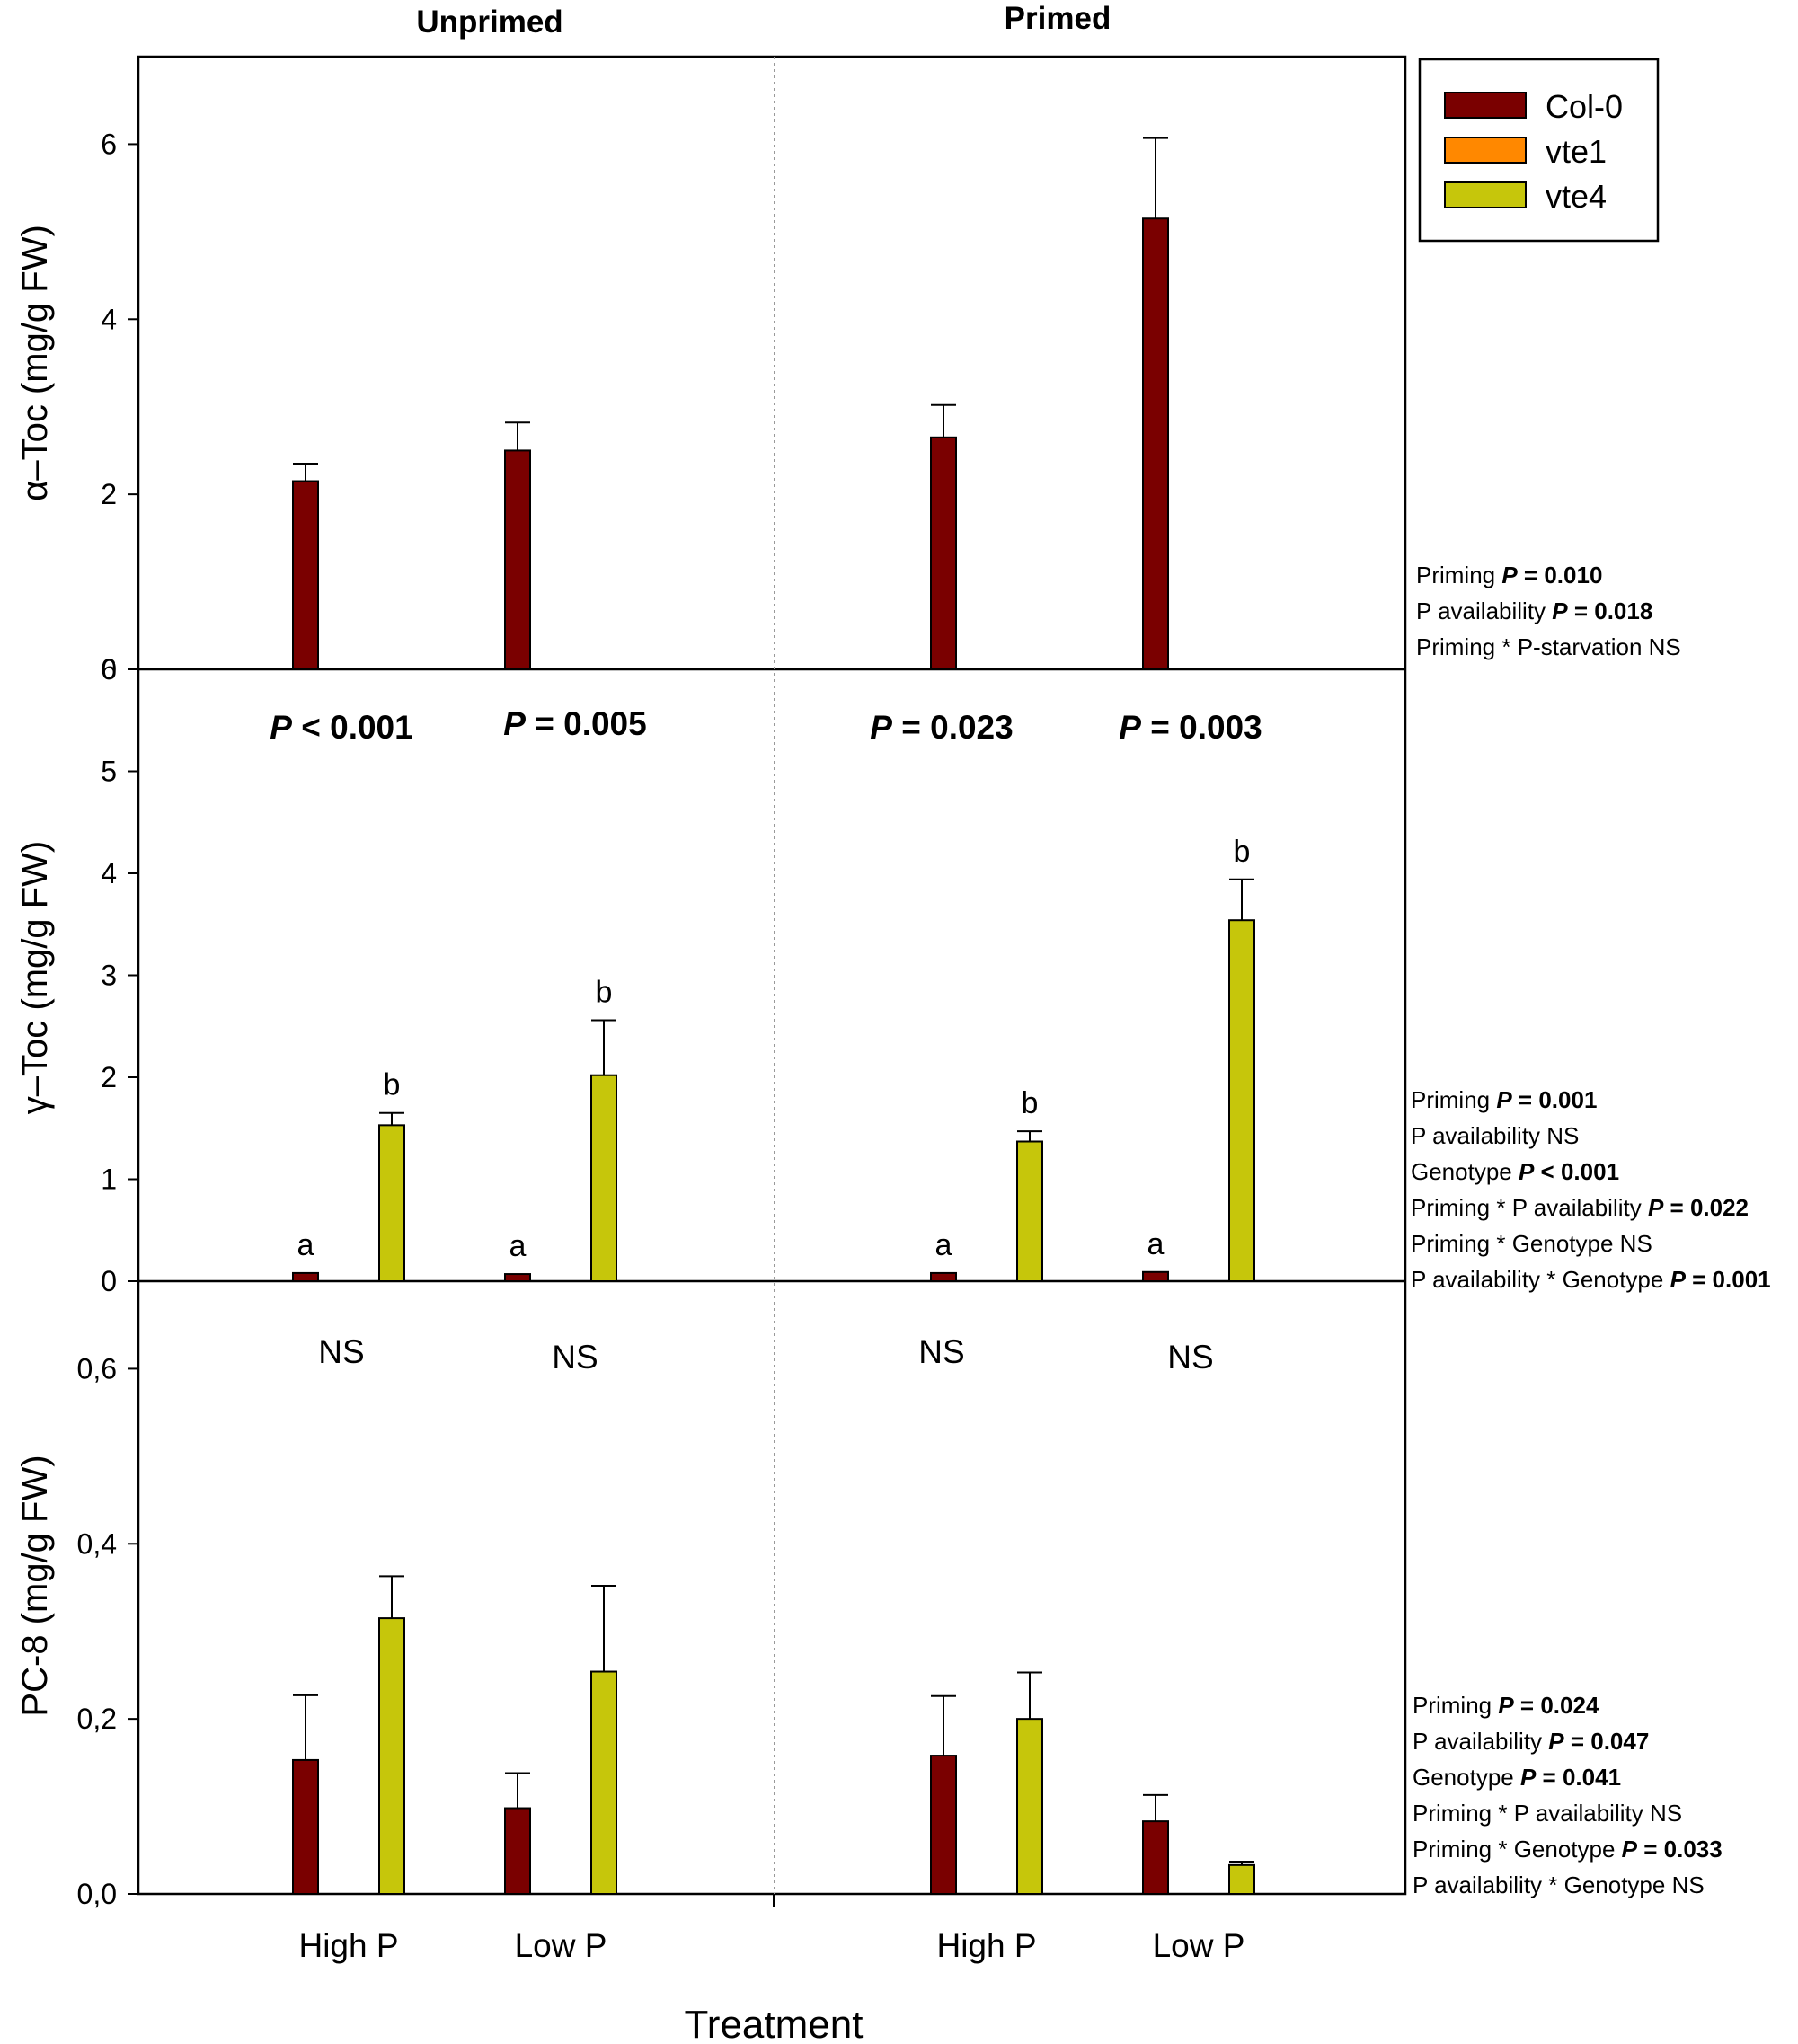  I want to click on stat-line: P availability P = 0.047, so click(1531, 1741).